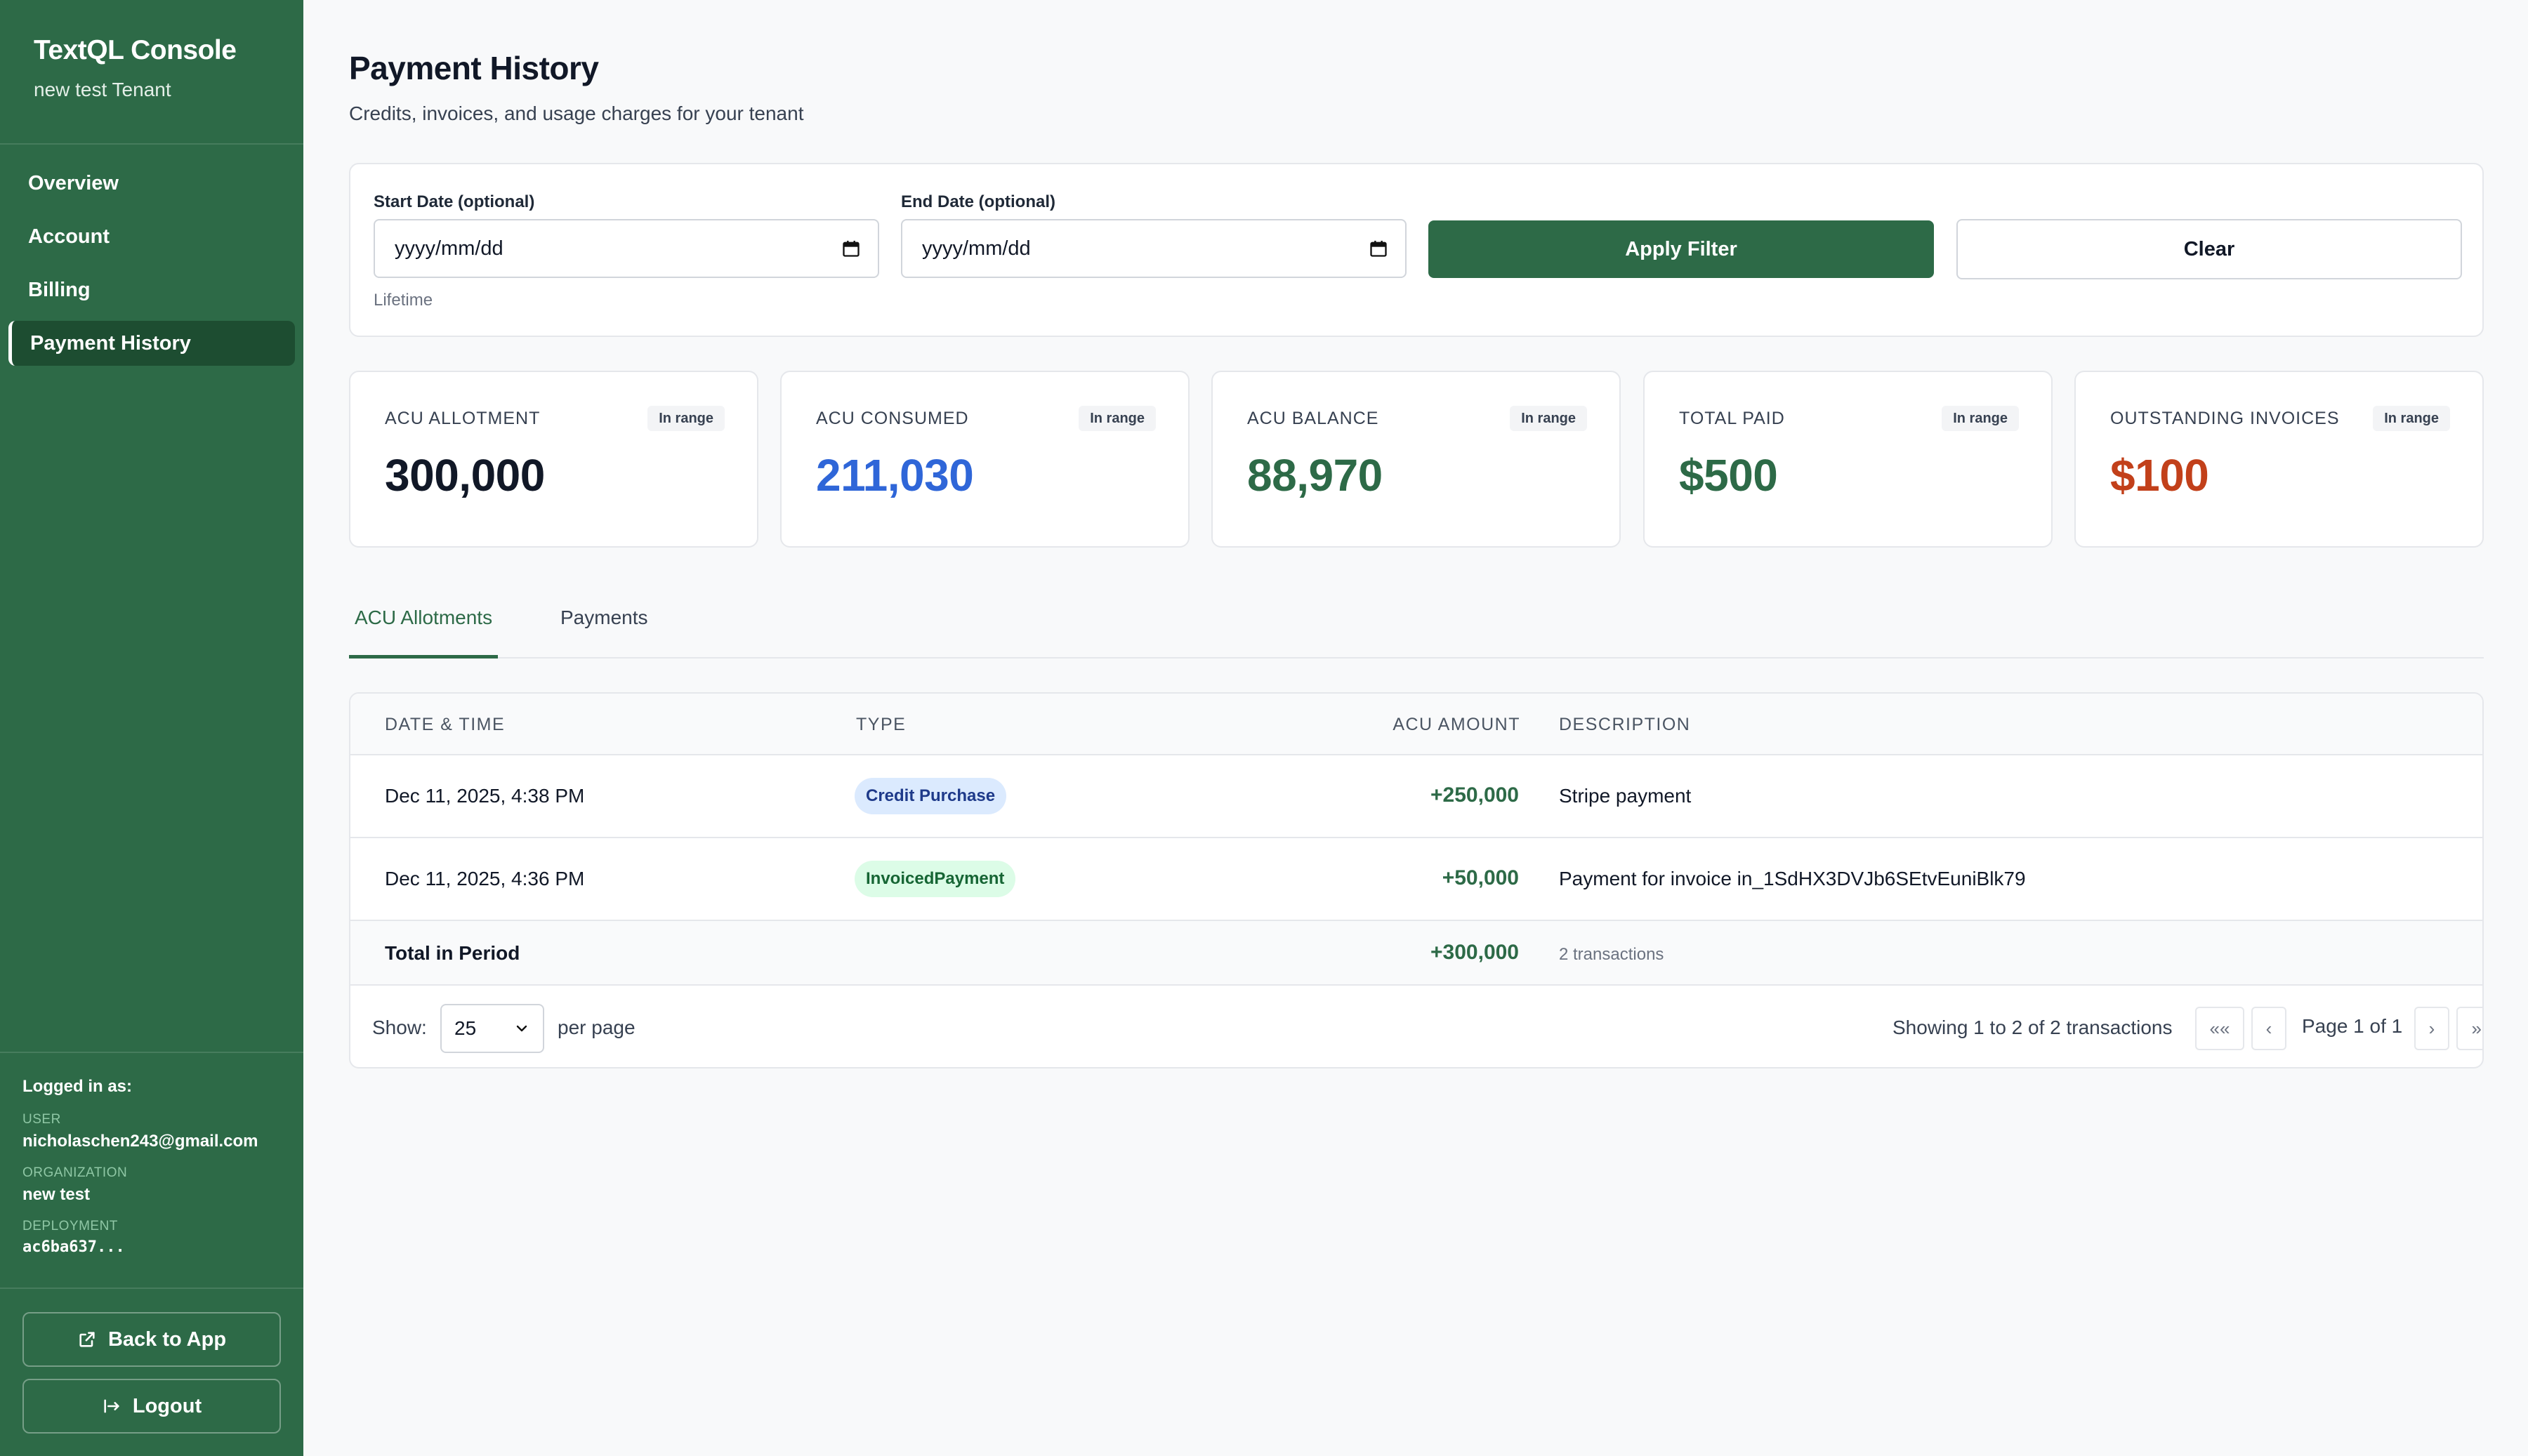 Image resolution: width=2528 pixels, height=1456 pixels. Describe the element at coordinates (403, 300) in the screenshot. I see `range-hint: Lifetime` at that location.